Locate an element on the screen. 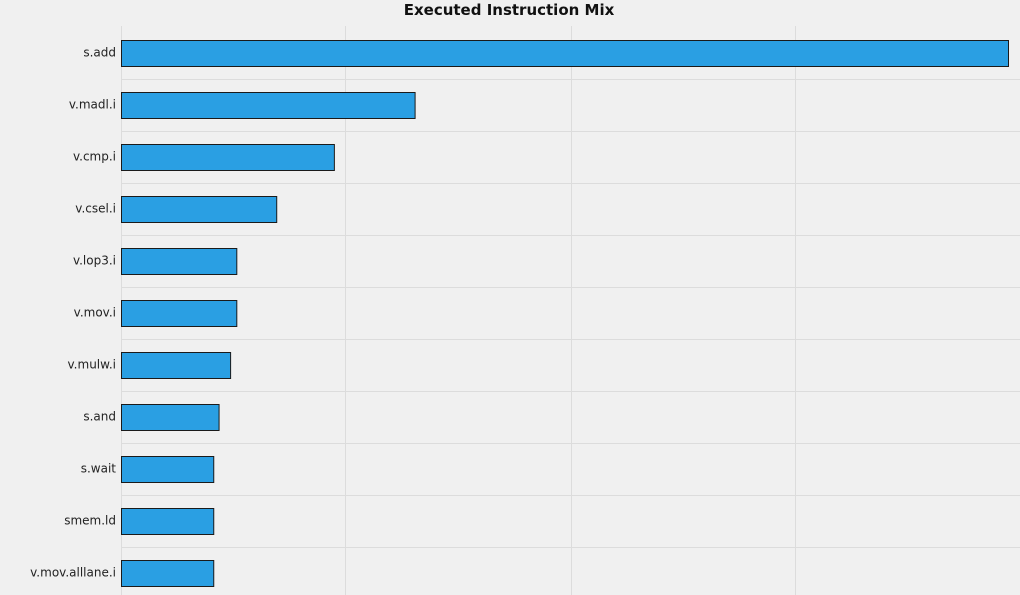  bar-smem-ld is located at coordinates (168, 521).